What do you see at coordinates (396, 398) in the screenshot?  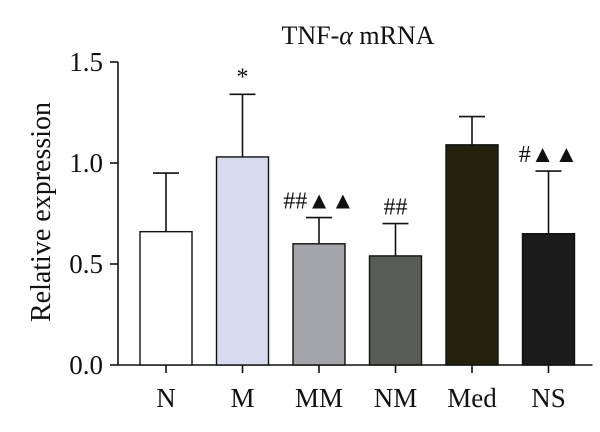 I see `x-tick-label-nm: NM` at bounding box center [396, 398].